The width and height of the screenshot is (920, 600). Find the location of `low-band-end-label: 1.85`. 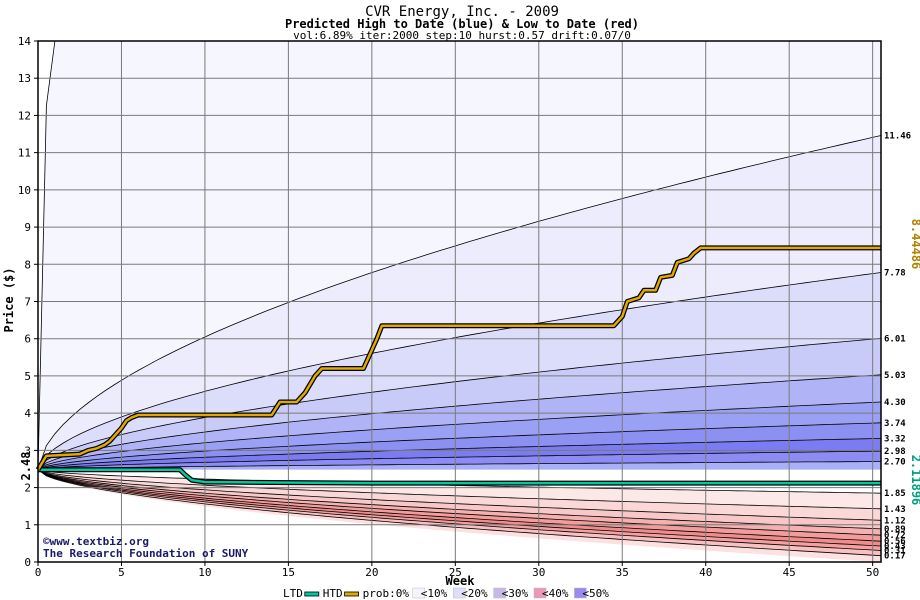

low-band-end-label: 1.85 is located at coordinates (895, 494).